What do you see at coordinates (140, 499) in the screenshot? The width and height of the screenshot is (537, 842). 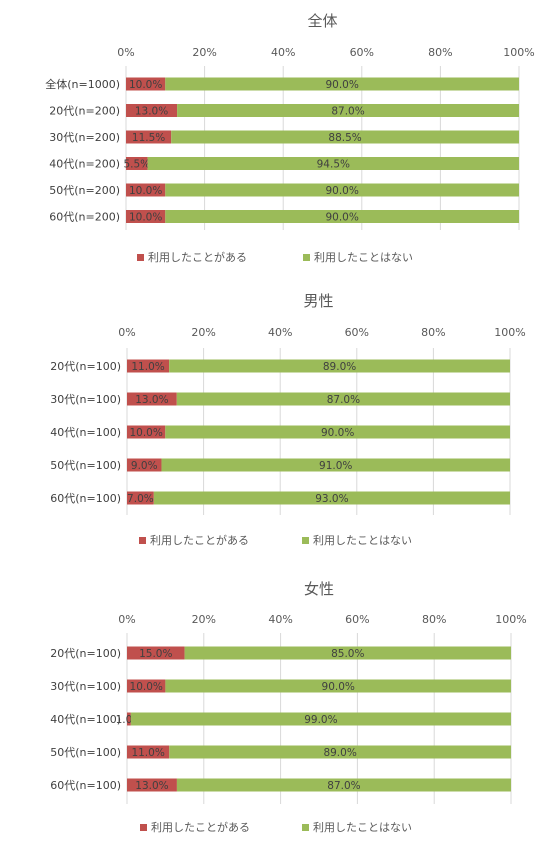 I see `data-label: 7.0%` at bounding box center [140, 499].